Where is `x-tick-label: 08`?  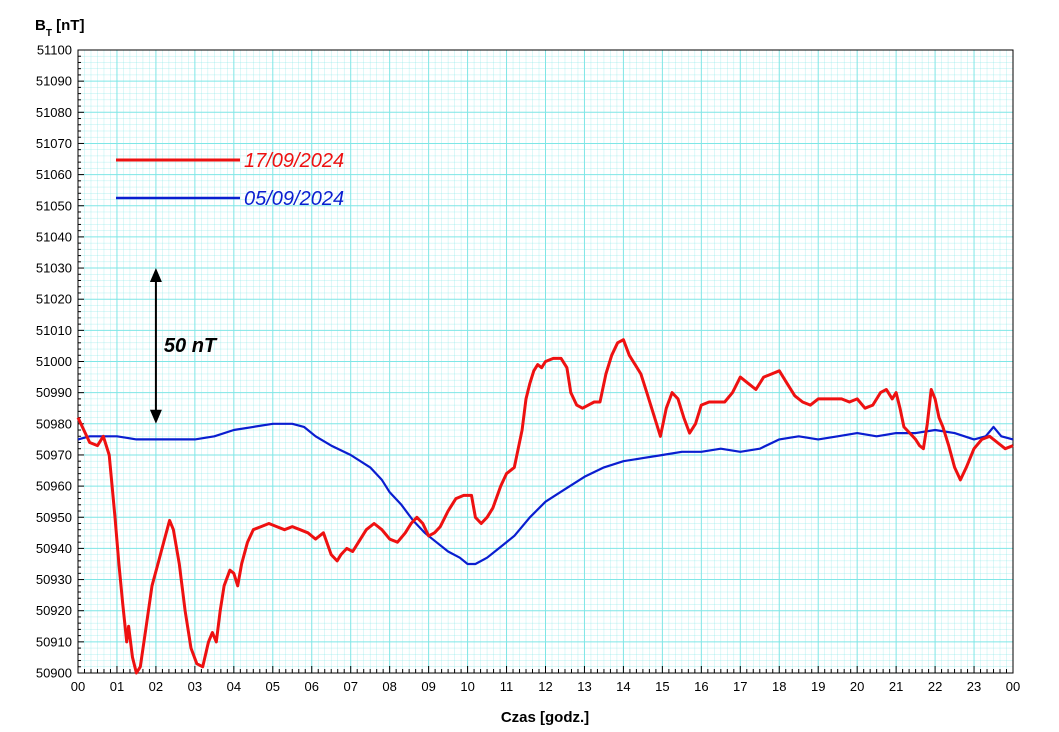
x-tick-label: 08 is located at coordinates (389, 686).